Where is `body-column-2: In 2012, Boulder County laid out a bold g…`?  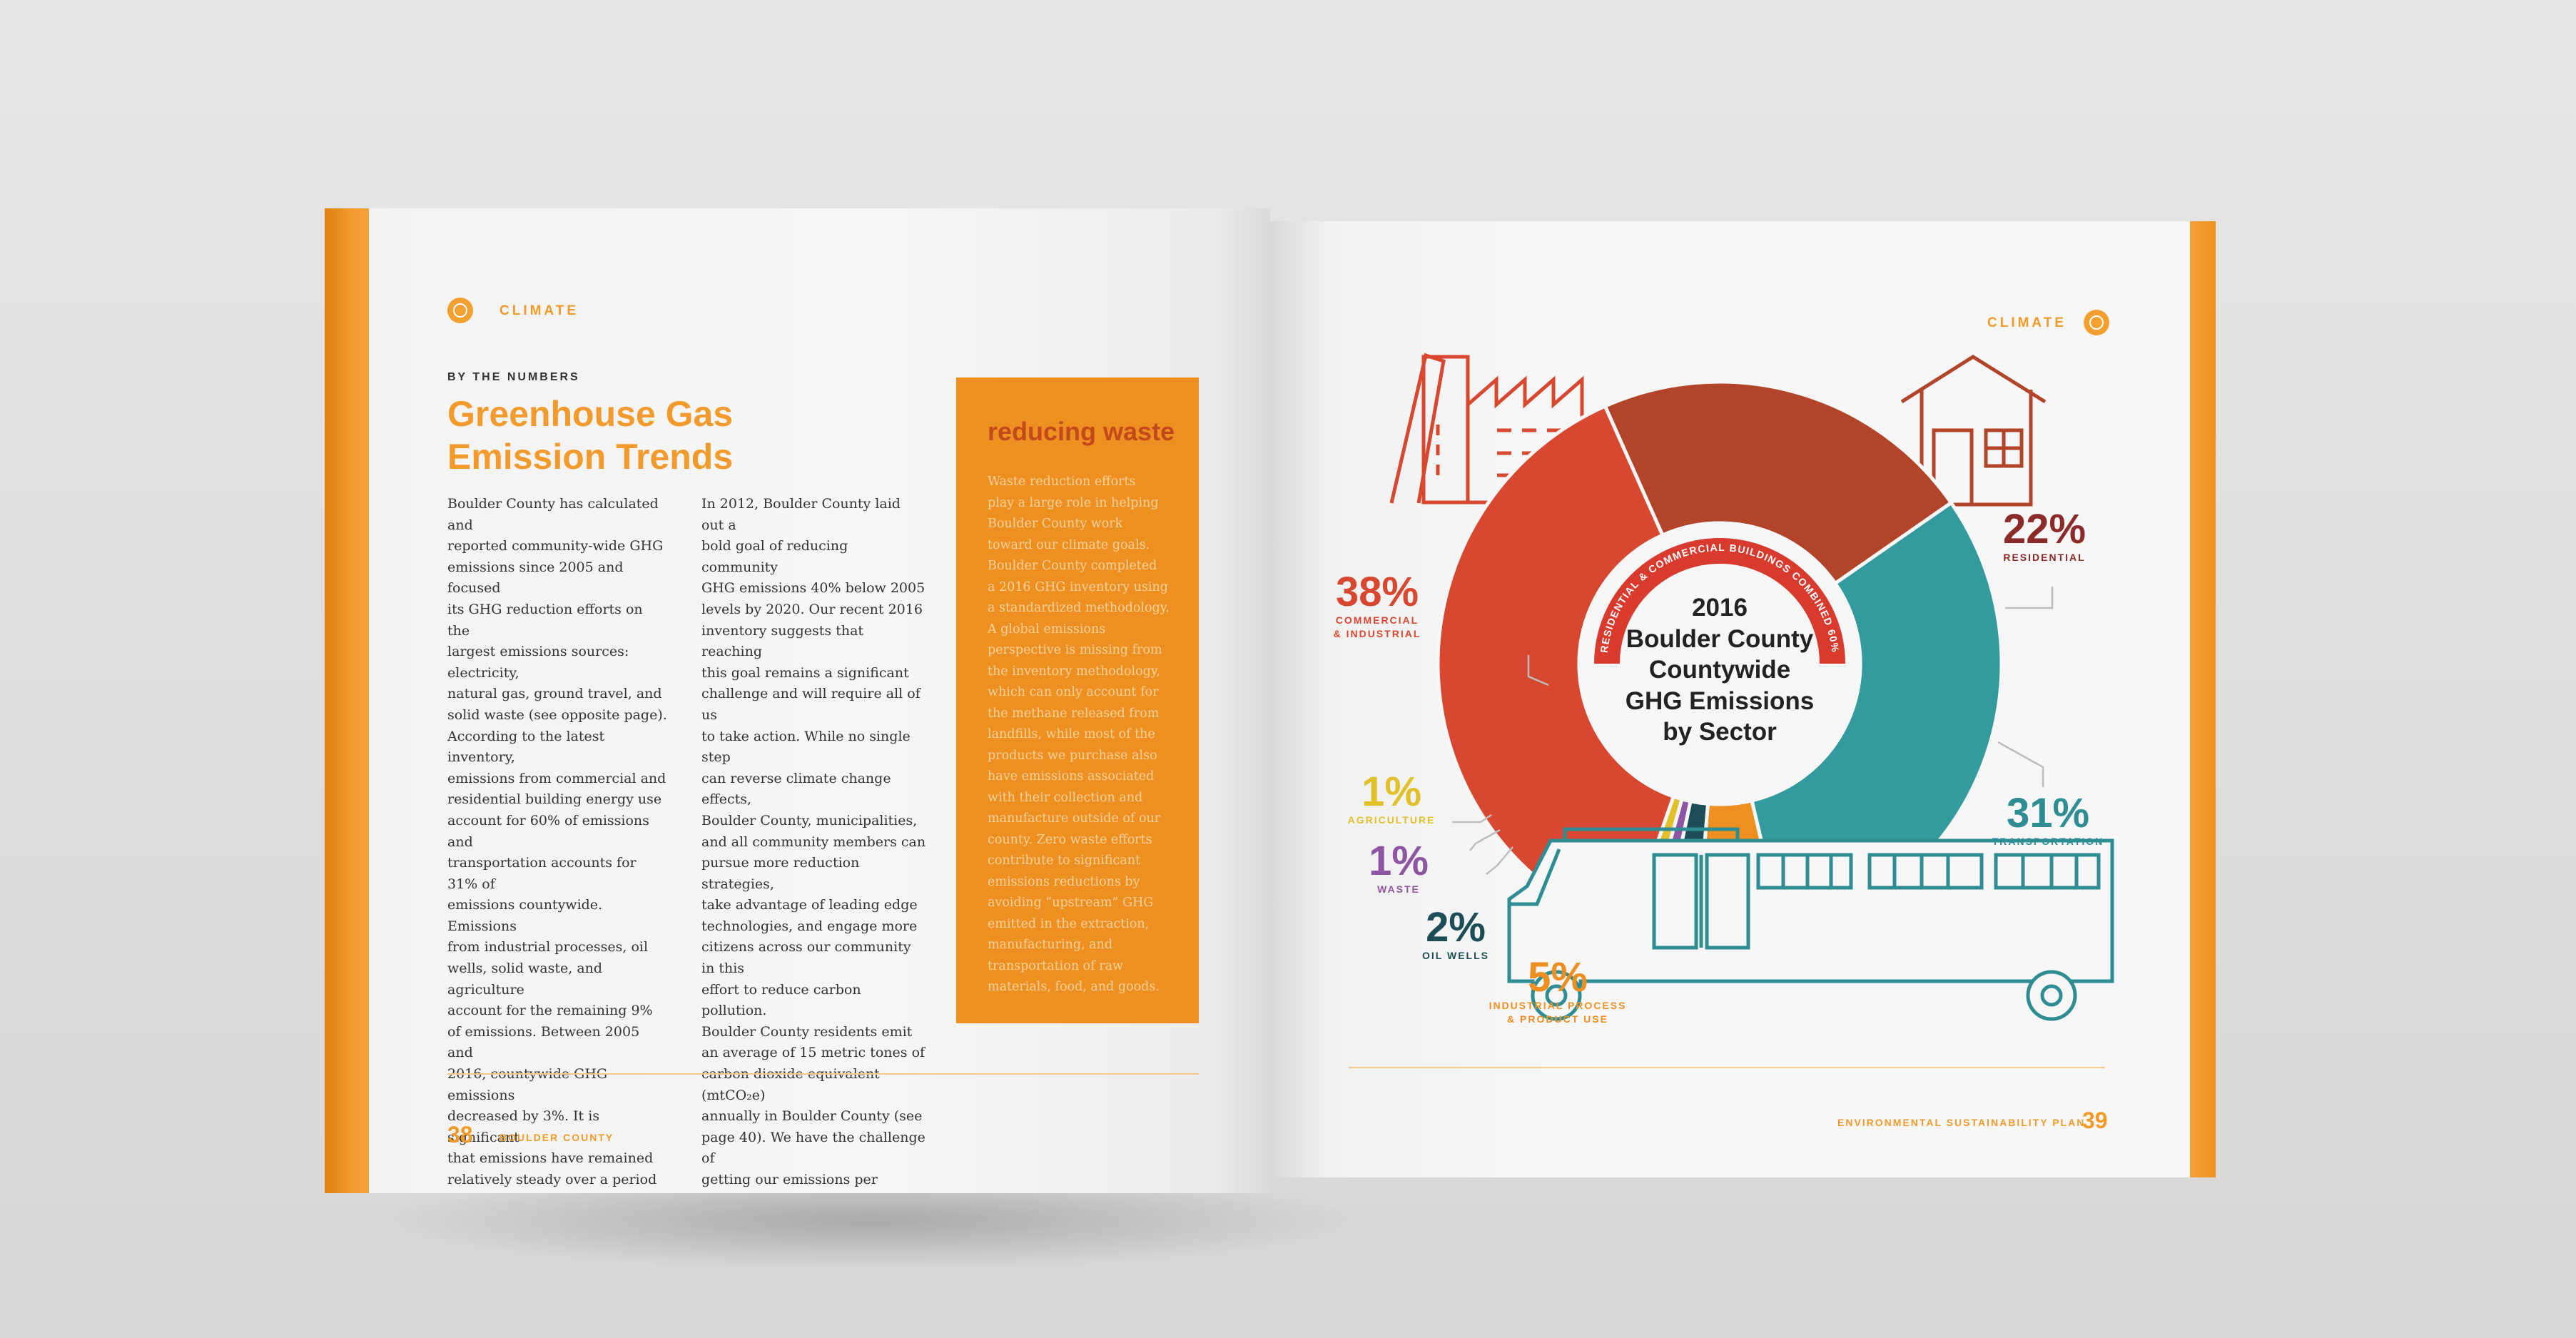
body-column-2: In 2012, Boulder County laid out a bold g… is located at coordinates (813, 843).